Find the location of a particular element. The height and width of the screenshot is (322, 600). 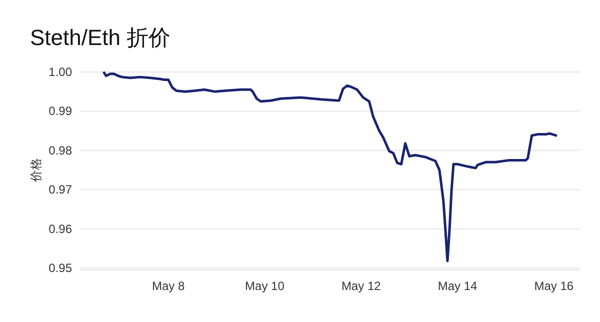

y-tick-label: 0.97 is located at coordinates (60, 189).